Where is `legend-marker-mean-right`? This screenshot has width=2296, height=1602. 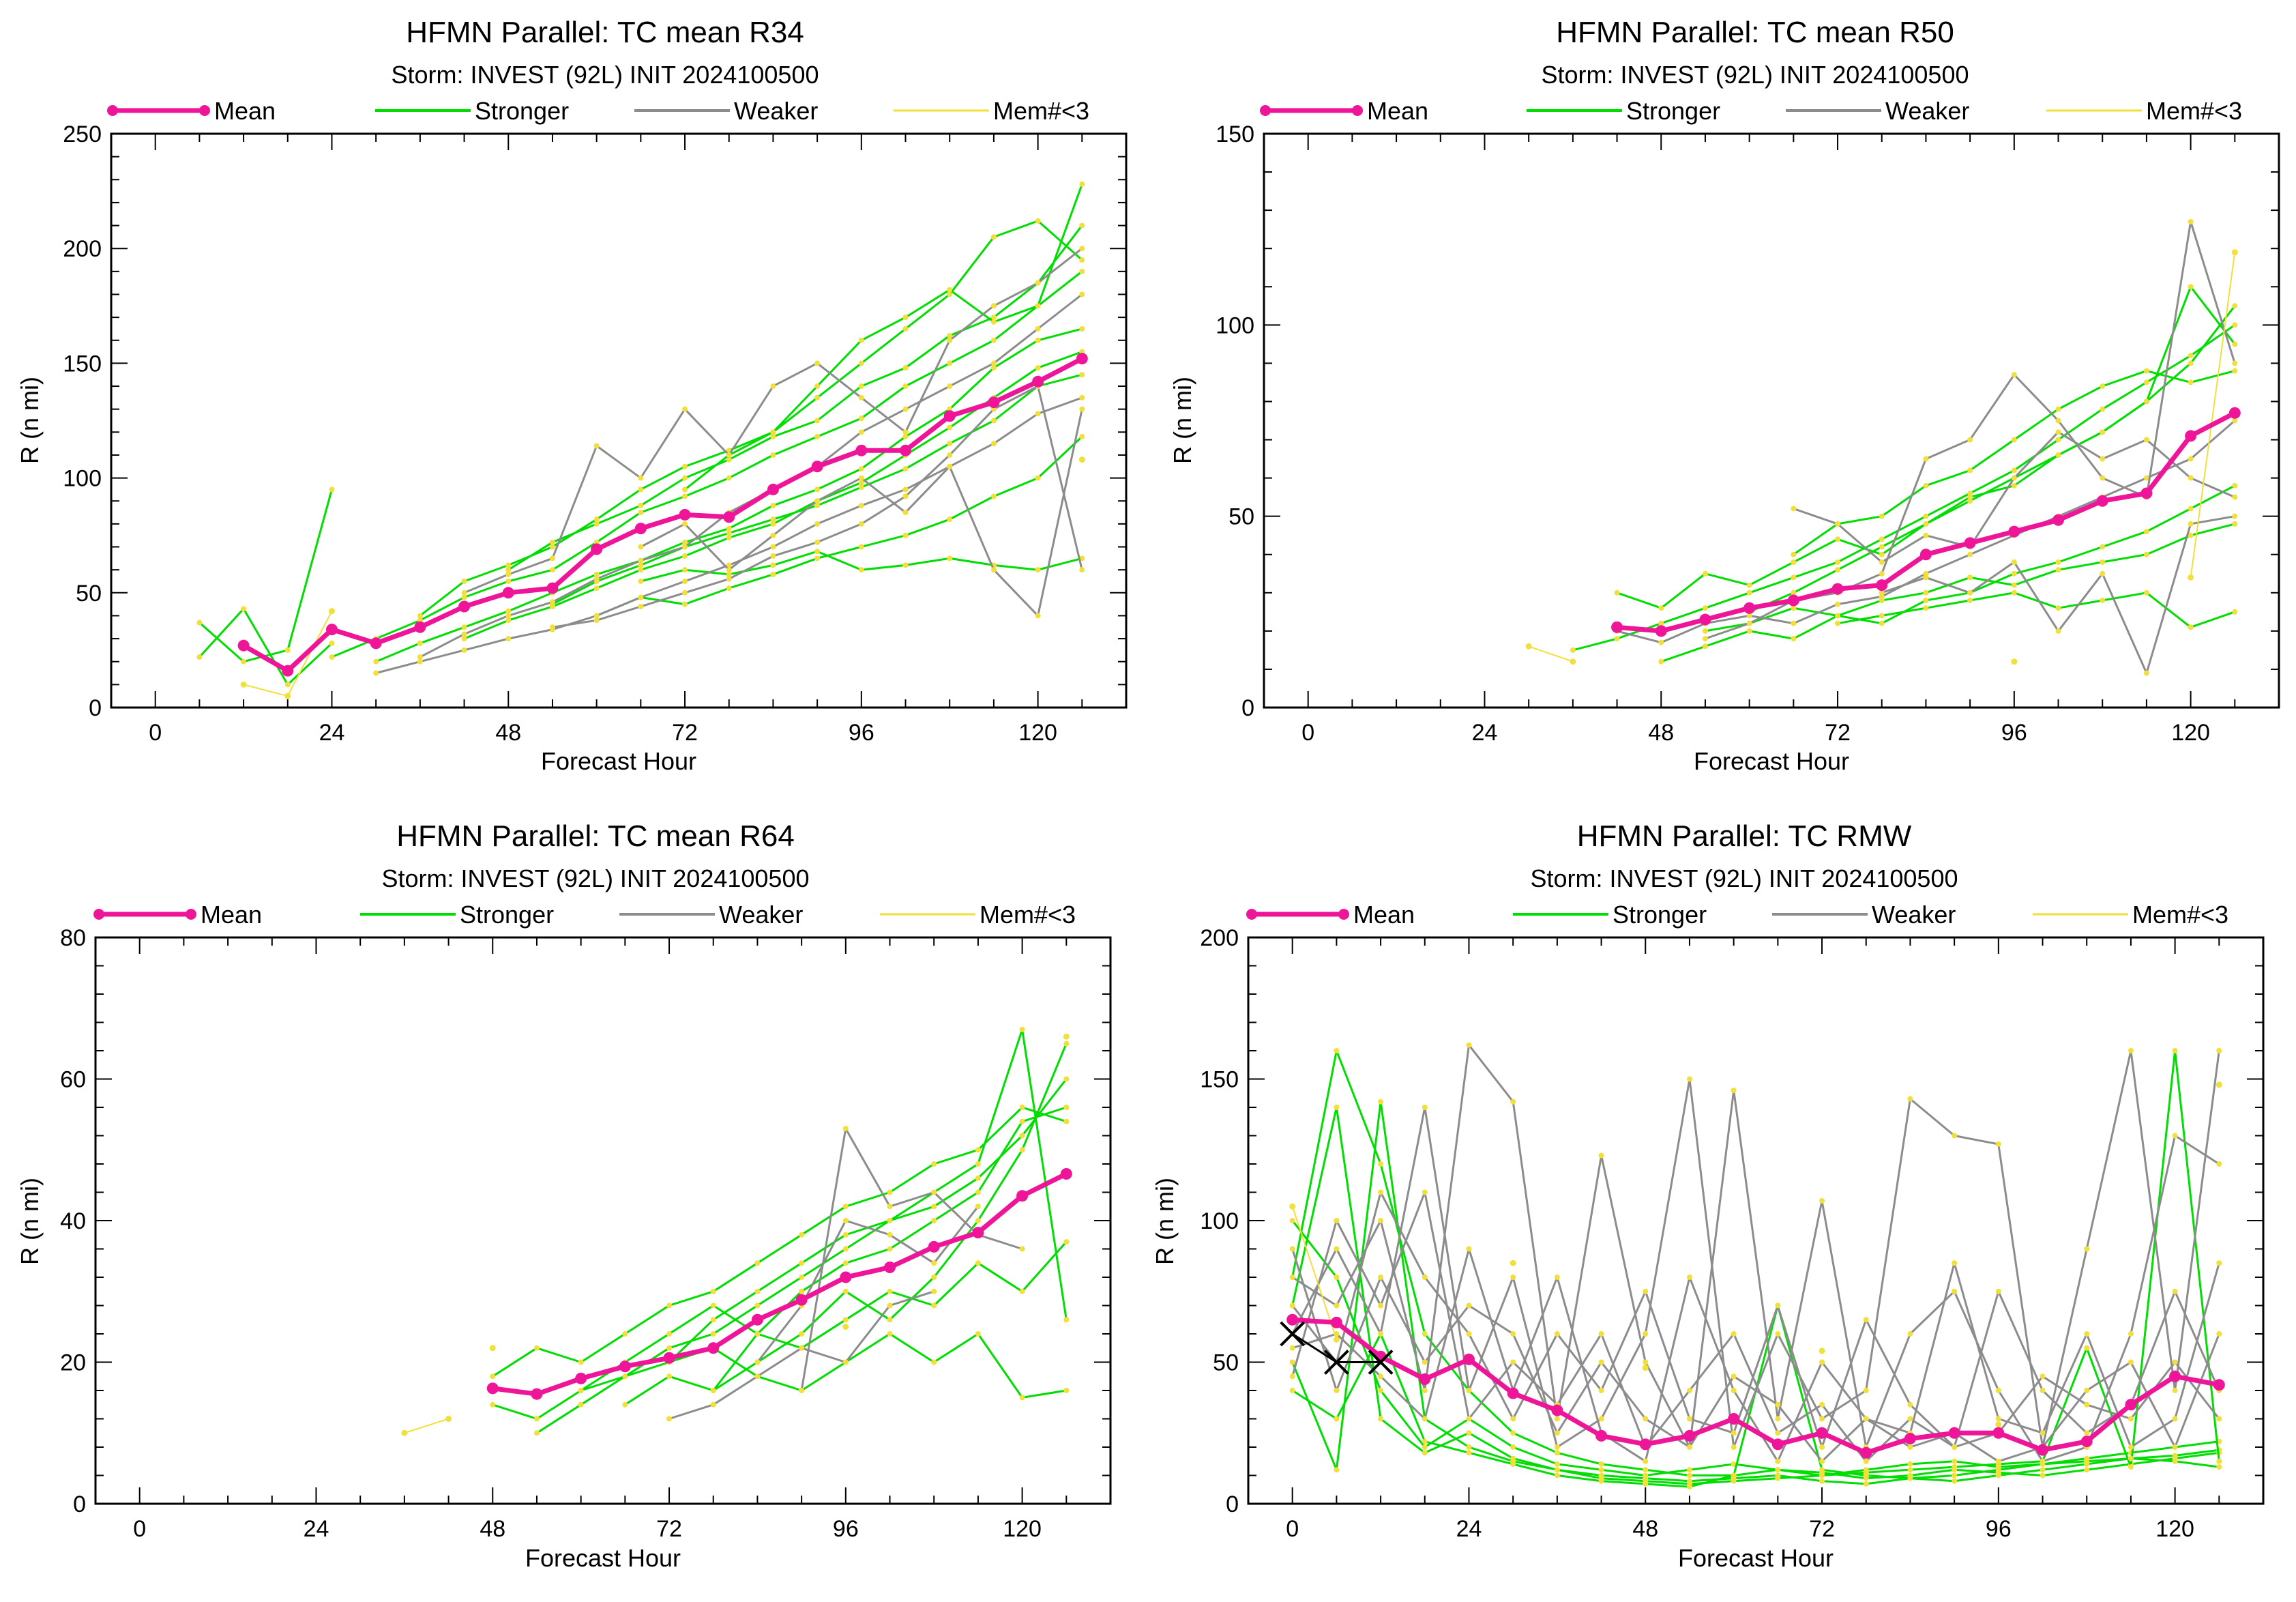 legend-marker-mean-right is located at coordinates (1358, 110).